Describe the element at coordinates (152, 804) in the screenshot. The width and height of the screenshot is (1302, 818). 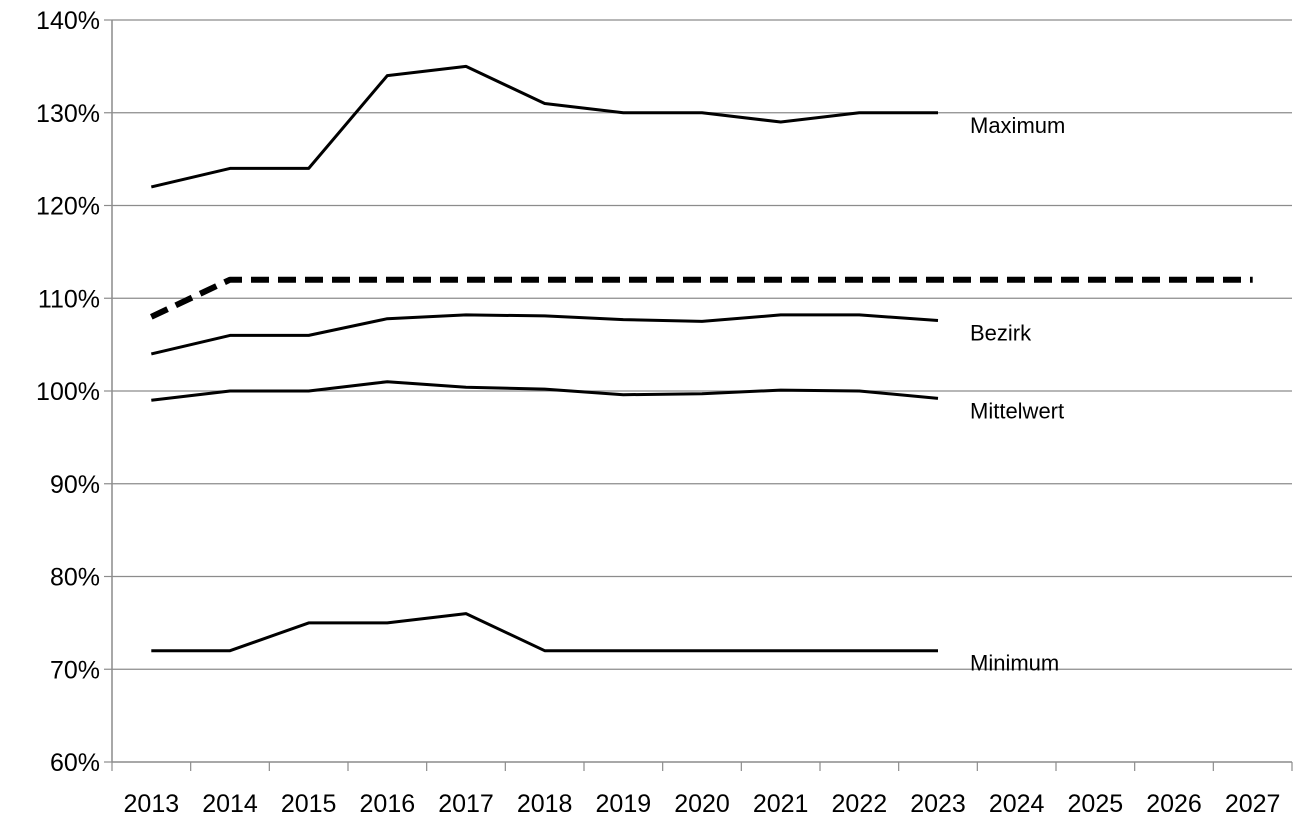
I see `x-tick-label: 2013` at that location.